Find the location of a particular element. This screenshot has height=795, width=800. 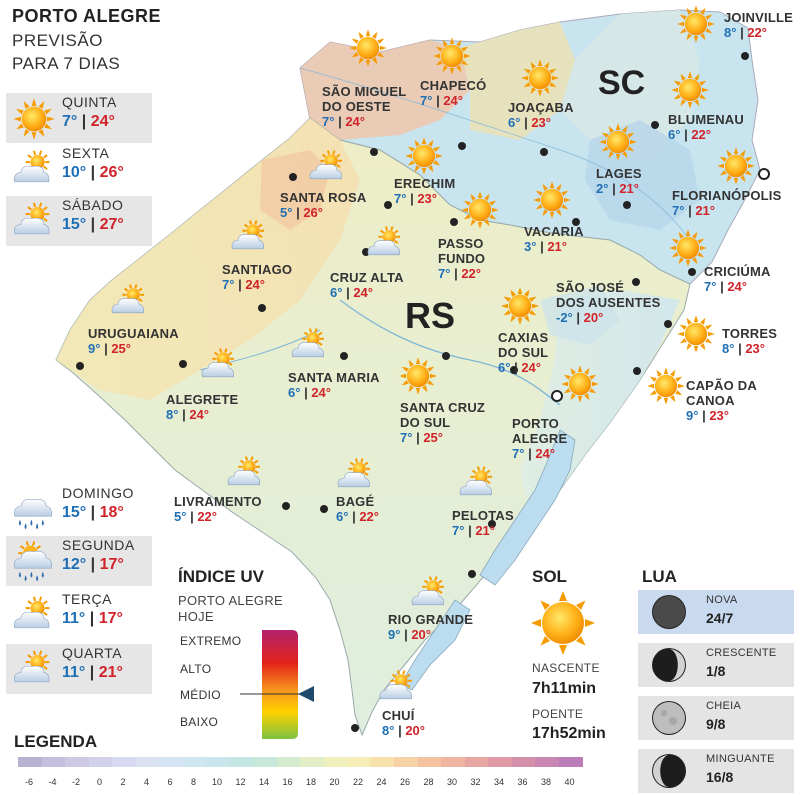

max-temp: 27° is located at coordinates (111, 224).